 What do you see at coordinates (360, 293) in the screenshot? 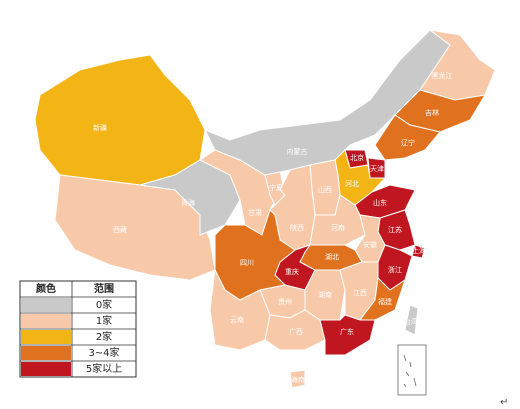
I see `province-label: 江西` at bounding box center [360, 293].